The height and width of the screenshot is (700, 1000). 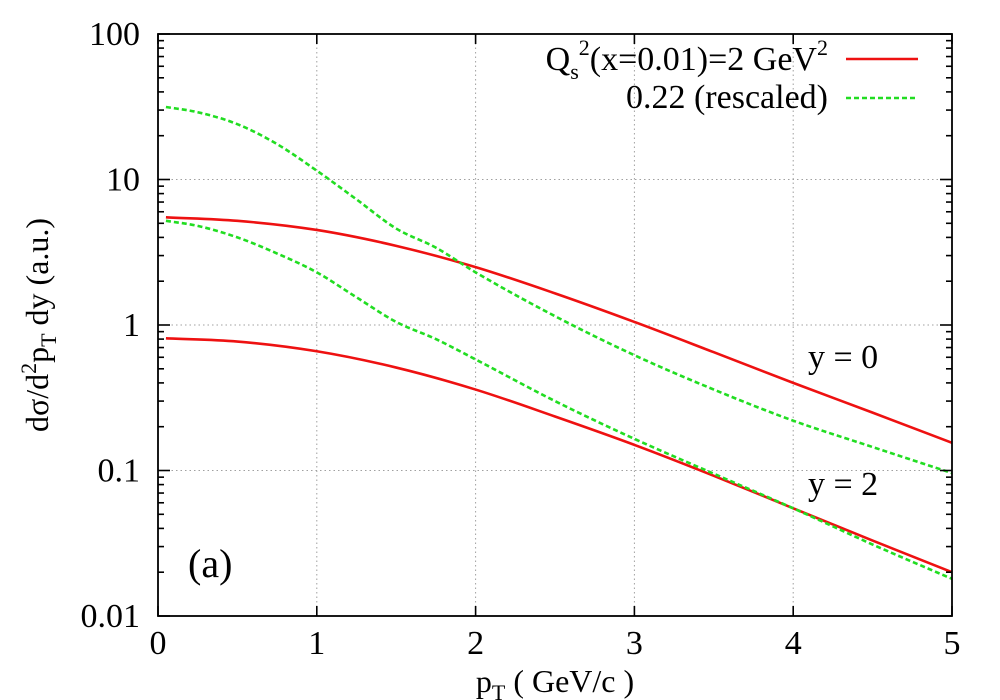 What do you see at coordinates (131, 325) in the screenshot?
I see `y-tick-label: 1` at bounding box center [131, 325].